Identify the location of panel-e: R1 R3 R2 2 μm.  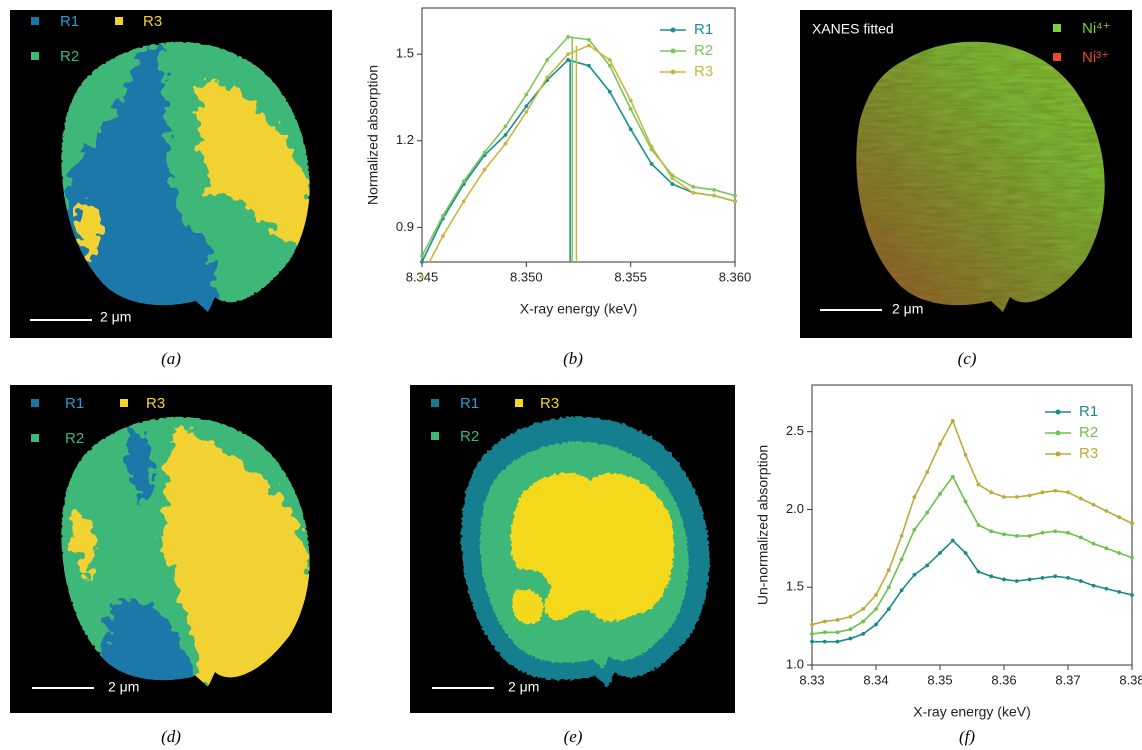
(572, 549).